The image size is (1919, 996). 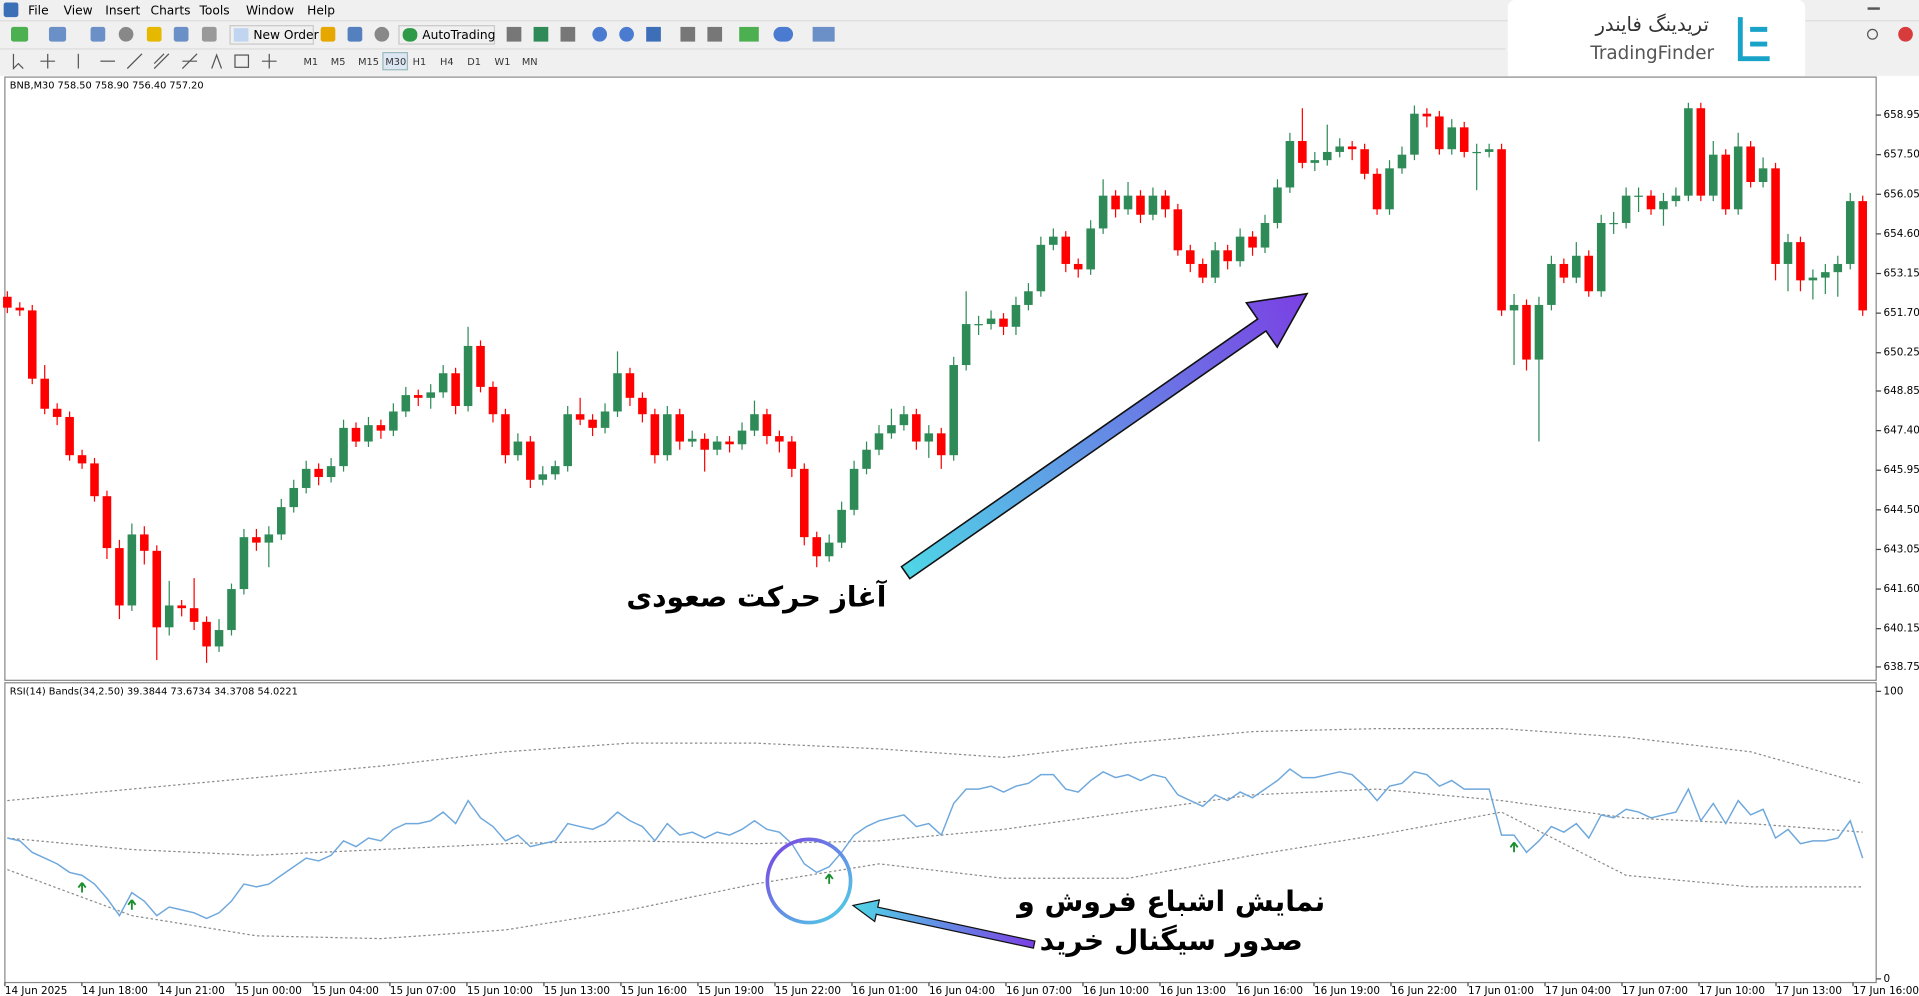 I want to click on timeframe-button: M15, so click(x=368, y=62).